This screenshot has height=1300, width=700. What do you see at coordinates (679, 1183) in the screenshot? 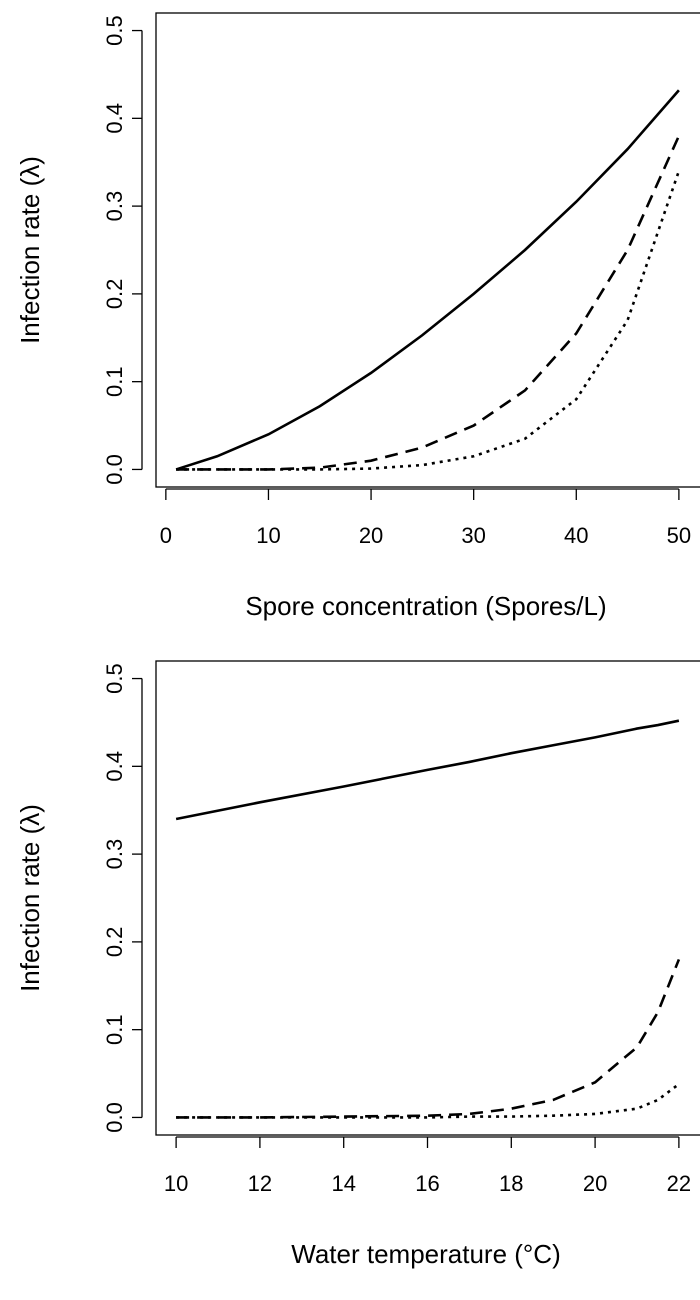
I see `x-tick-label: 22` at bounding box center [679, 1183].